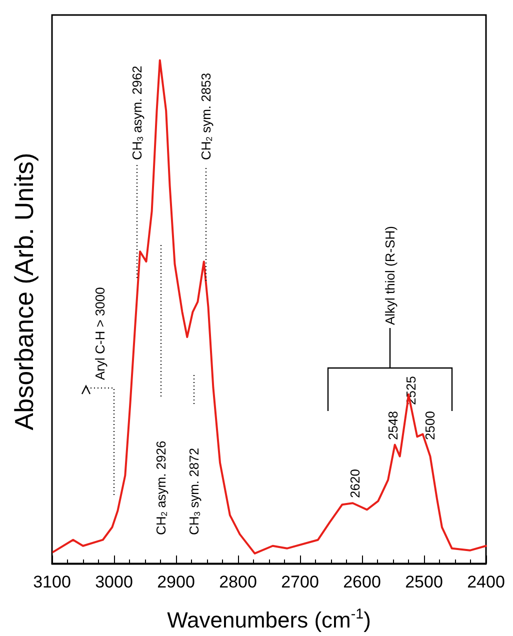  I want to click on annotation: CH3 sym. 2872, so click(194, 491).